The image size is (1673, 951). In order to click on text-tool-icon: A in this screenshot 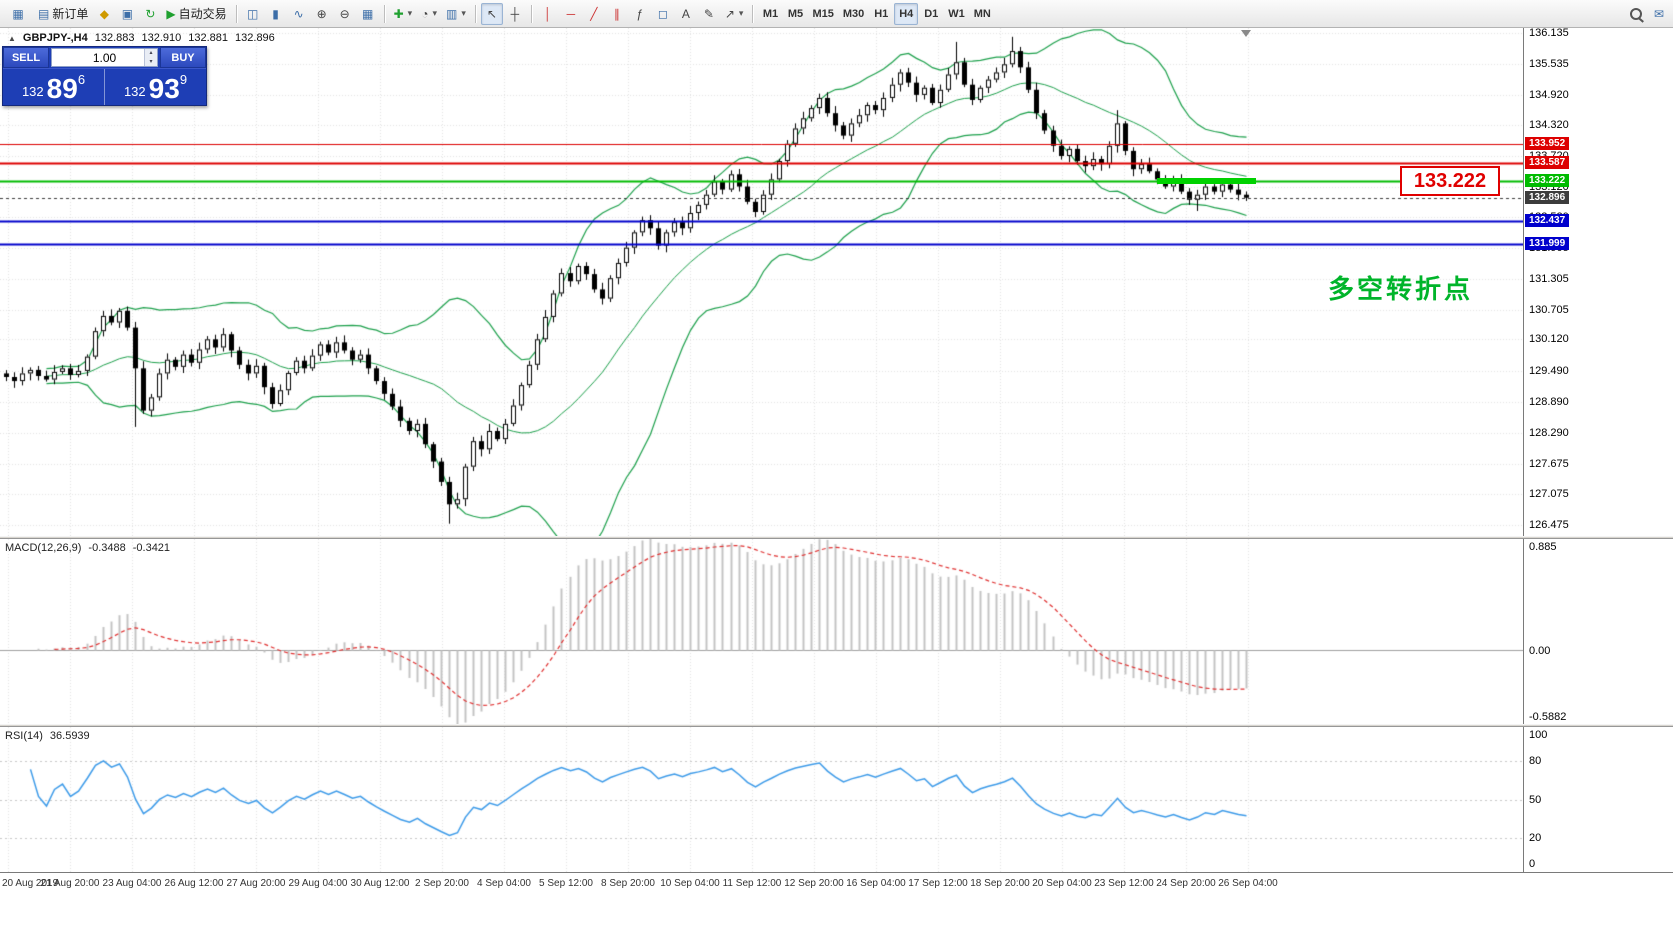, I will do `click(685, 13)`.